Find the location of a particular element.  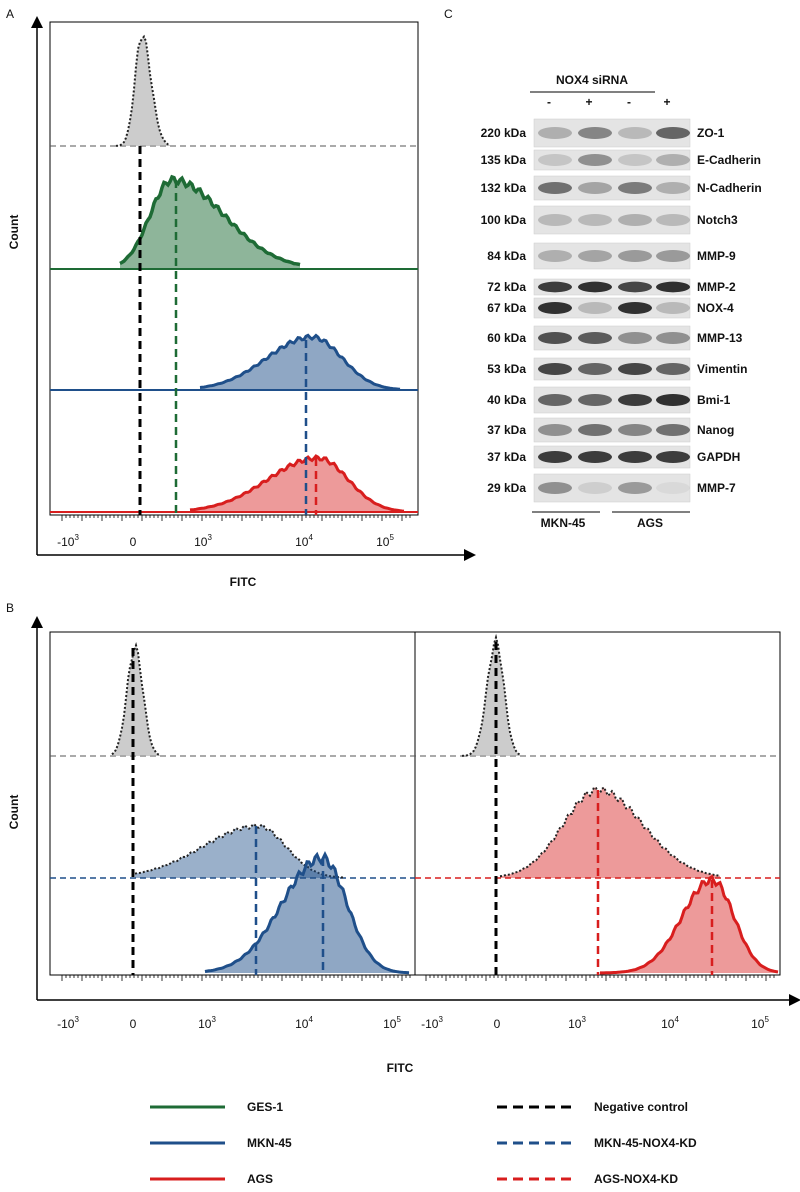

molecular-weight: 100 kDa is located at coordinates (504, 220).